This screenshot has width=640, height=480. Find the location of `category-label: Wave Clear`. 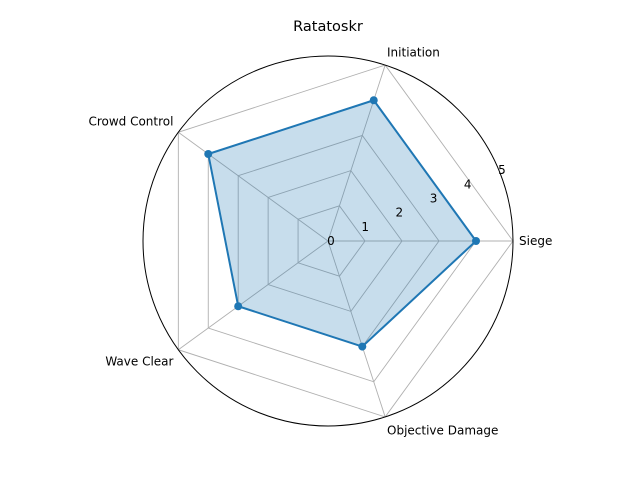

category-label: Wave Clear is located at coordinates (139, 361).